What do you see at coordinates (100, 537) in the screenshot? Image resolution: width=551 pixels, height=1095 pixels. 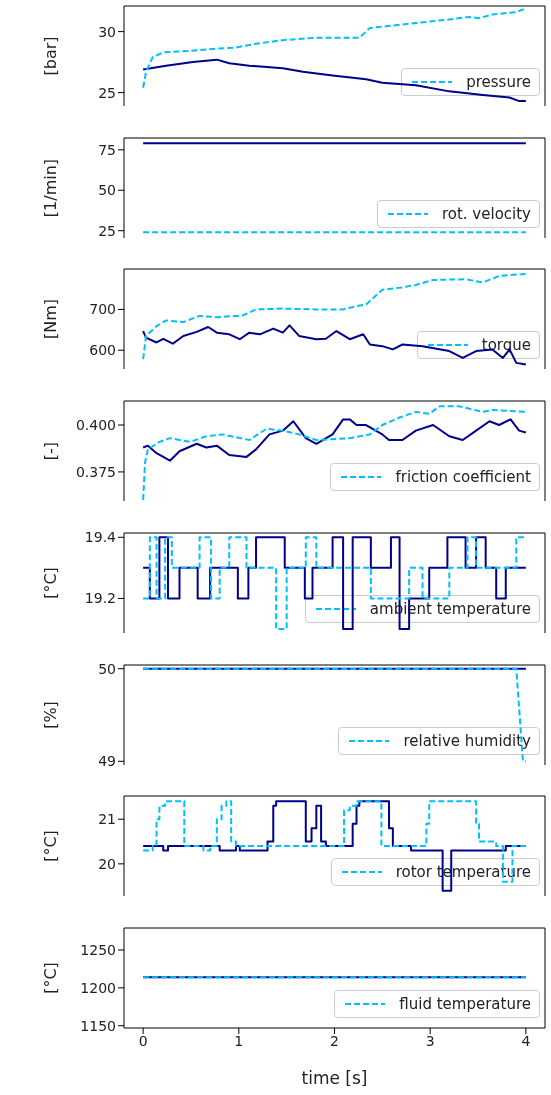 I see `y-tick-label: 19.4` at bounding box center [100, 537].